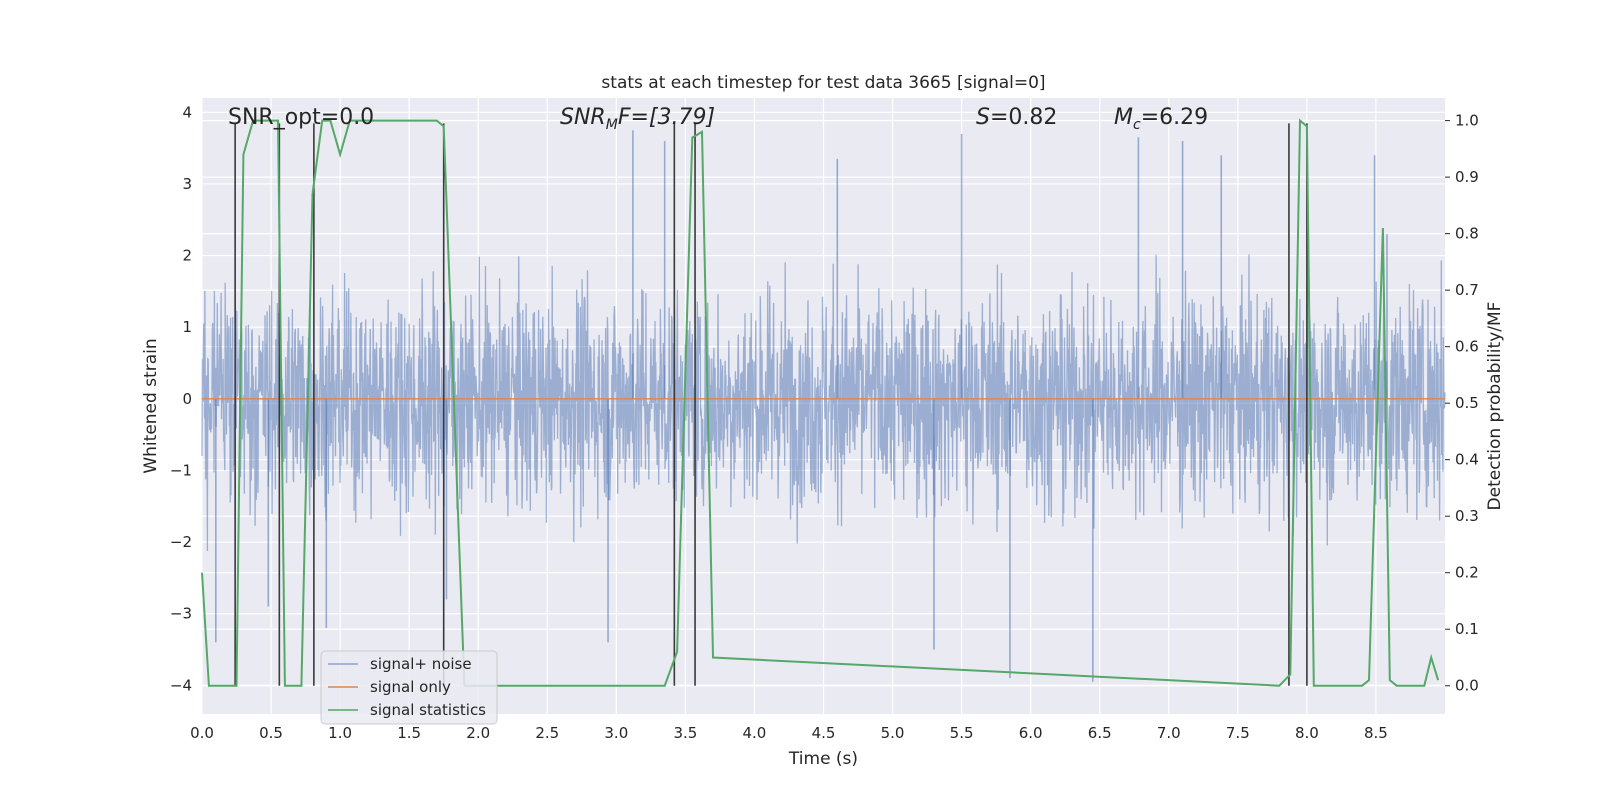 The width and height of the screenshot is (1600, 800). What do you see at coordinates (583, 117) in the screenshot?
I see `annotation-snr-mf-prefix: SNR` at bounding box center [583, 117].